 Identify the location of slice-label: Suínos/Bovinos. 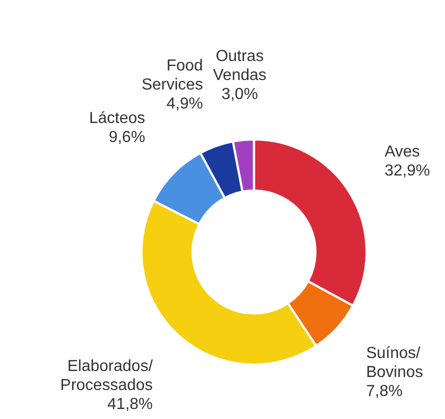
(395, 363).